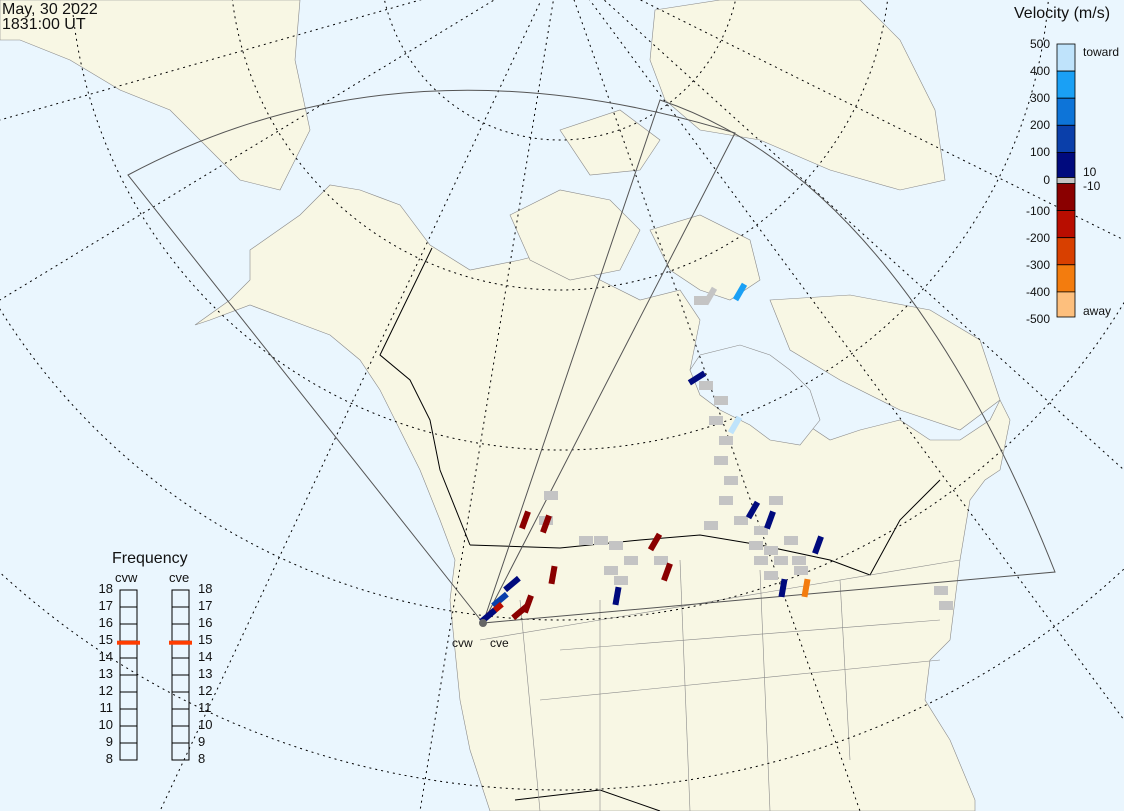 Image resolution: width=1124 pixels, height=811 pixels. Describe the element at coordinates (179, 577) in the screenshot. I see `freq-radar-label-cve: cve` at that location.